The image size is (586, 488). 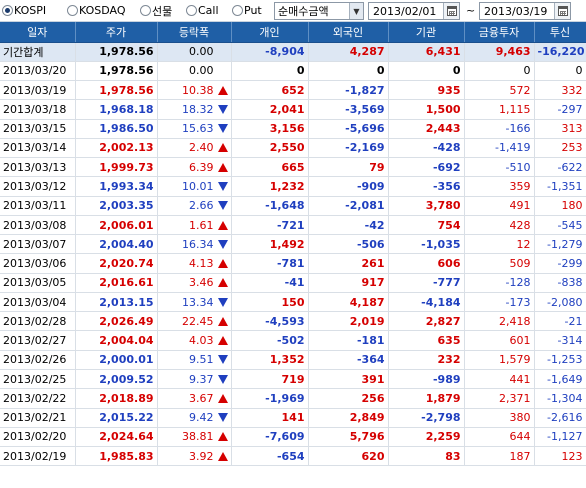 What do you see at coordinates (38, 321) in the screenshot?
I see `cell-date: 2013/02/28` at bounding box center [38, 321].